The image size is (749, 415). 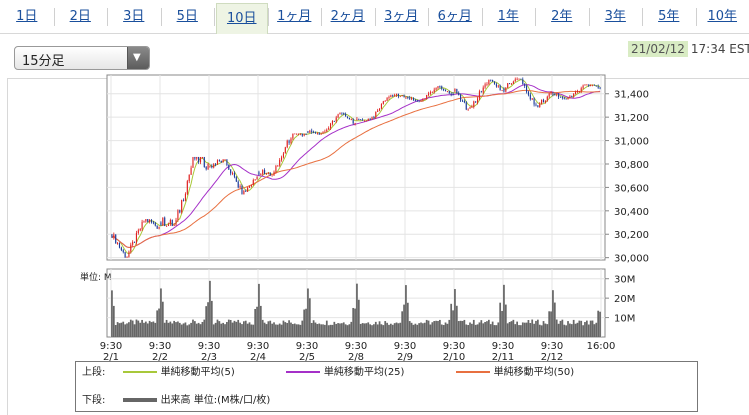 I want to click on tab-14: 10年, so click(x=722, y=16).